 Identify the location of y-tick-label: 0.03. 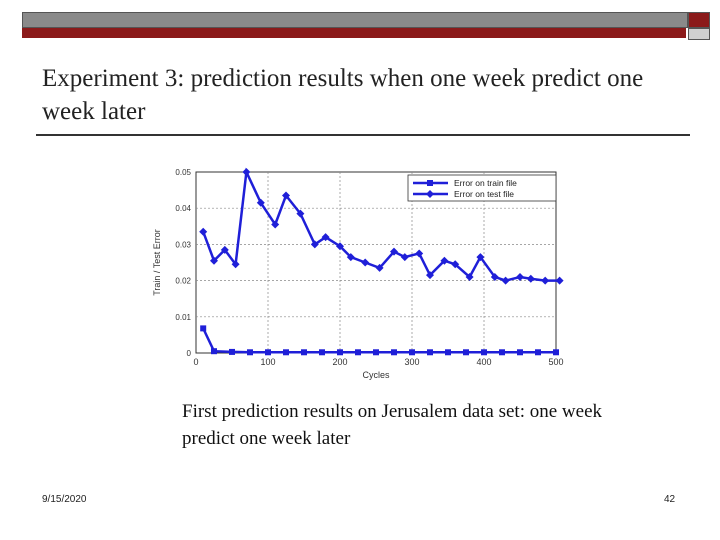
(183, 244).